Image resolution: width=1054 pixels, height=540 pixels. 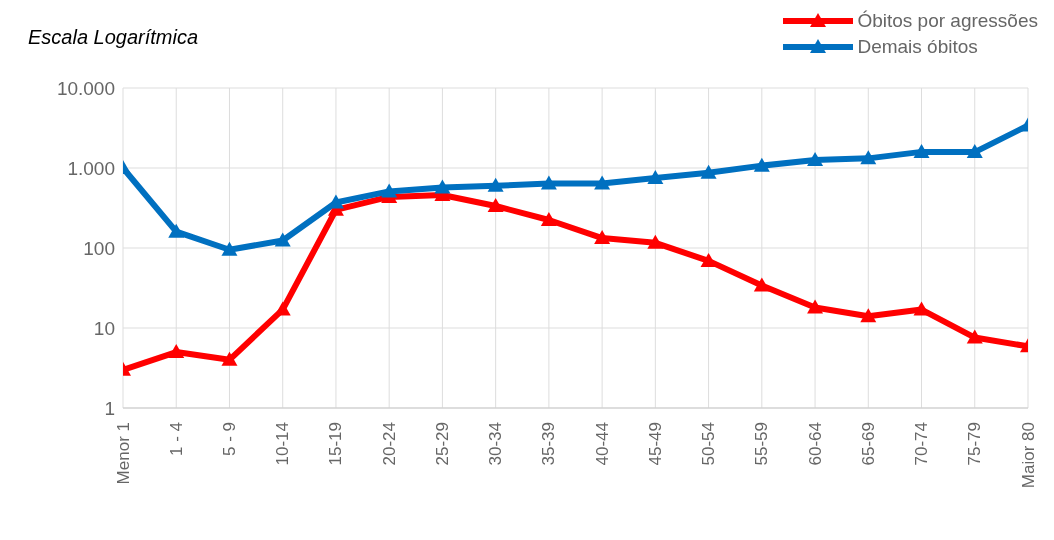 What do you see at coordinates (917, 47) in the screenshot?
I see `legend-label: Demais óbitos` at bounding box center [917, 47].